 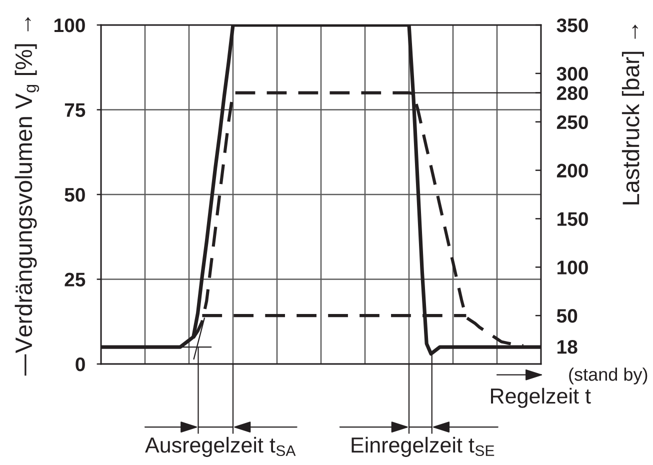 I want to click on y-axis-title: —Verdrängungsvolumen V$_{g}$ [%] →, so click(x=27, y=196).